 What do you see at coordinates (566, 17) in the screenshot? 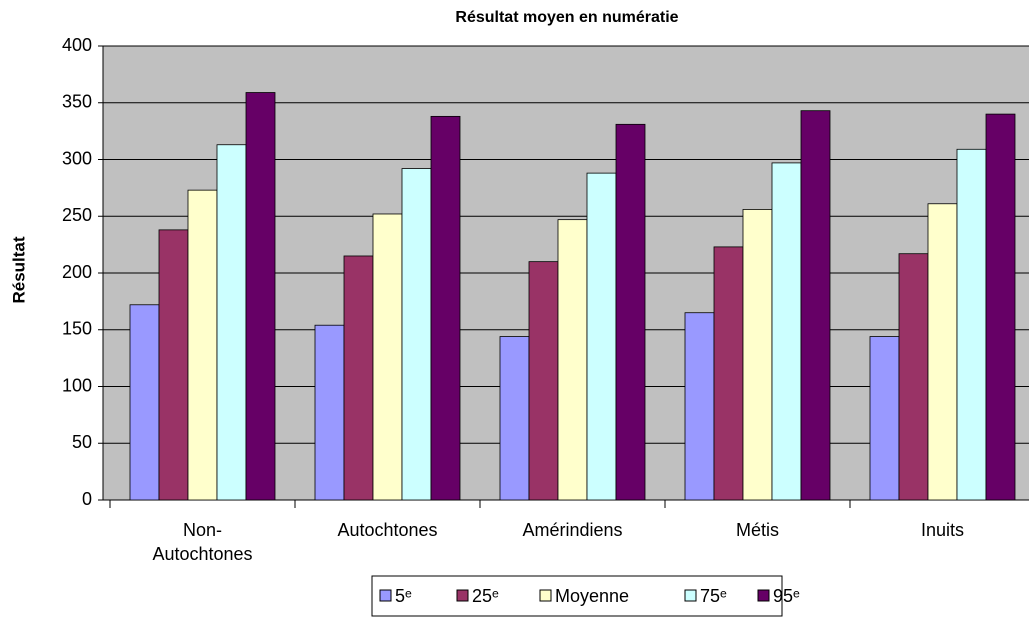
I see `chart-title: Résultat moyen en numératie` at bounding box center [566, 17].